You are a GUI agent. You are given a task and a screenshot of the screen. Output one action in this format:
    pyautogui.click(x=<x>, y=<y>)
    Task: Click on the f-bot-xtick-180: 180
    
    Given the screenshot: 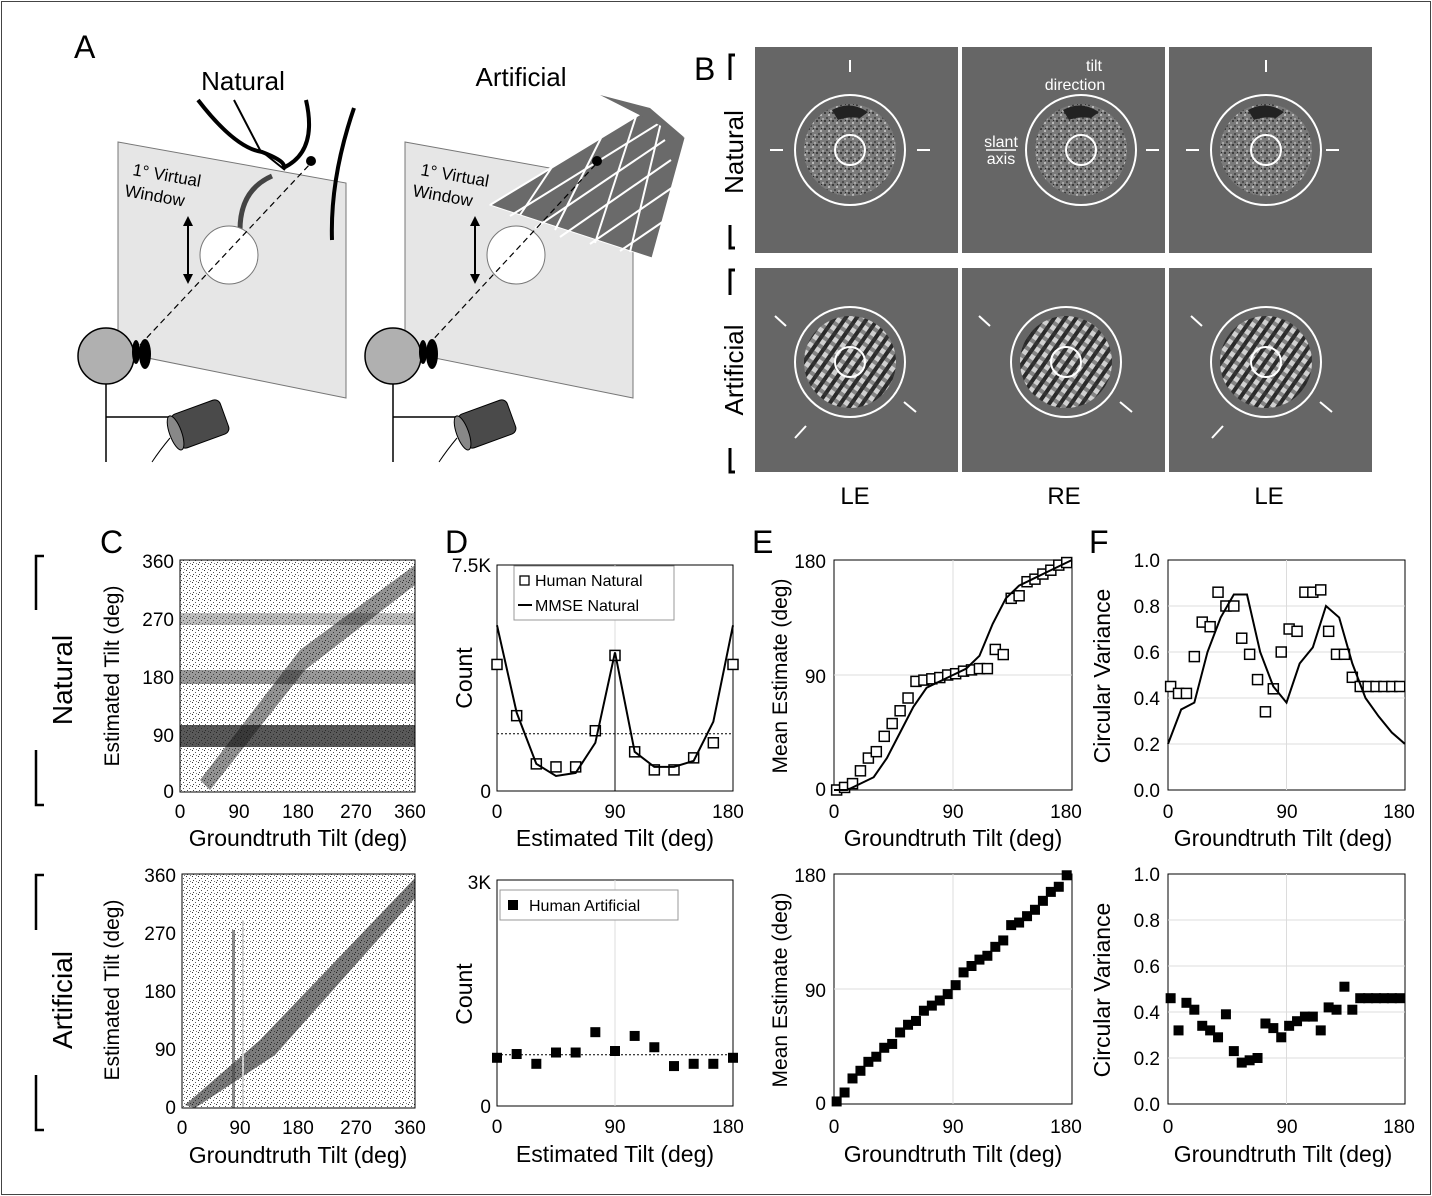 What is the action you would take?
    pyautogui.click(x=1399, y=1127)
    